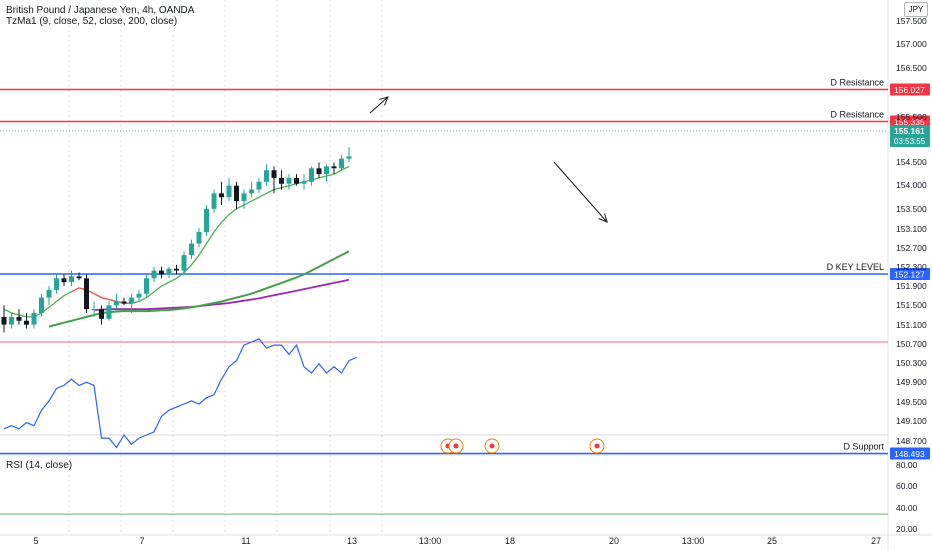 This screenshot has width=932, height=550. What do you see at coordinates (141, 541) in the screenshot?
I see `x-axis-tick-label: 7` at bounding box center [141, 541].